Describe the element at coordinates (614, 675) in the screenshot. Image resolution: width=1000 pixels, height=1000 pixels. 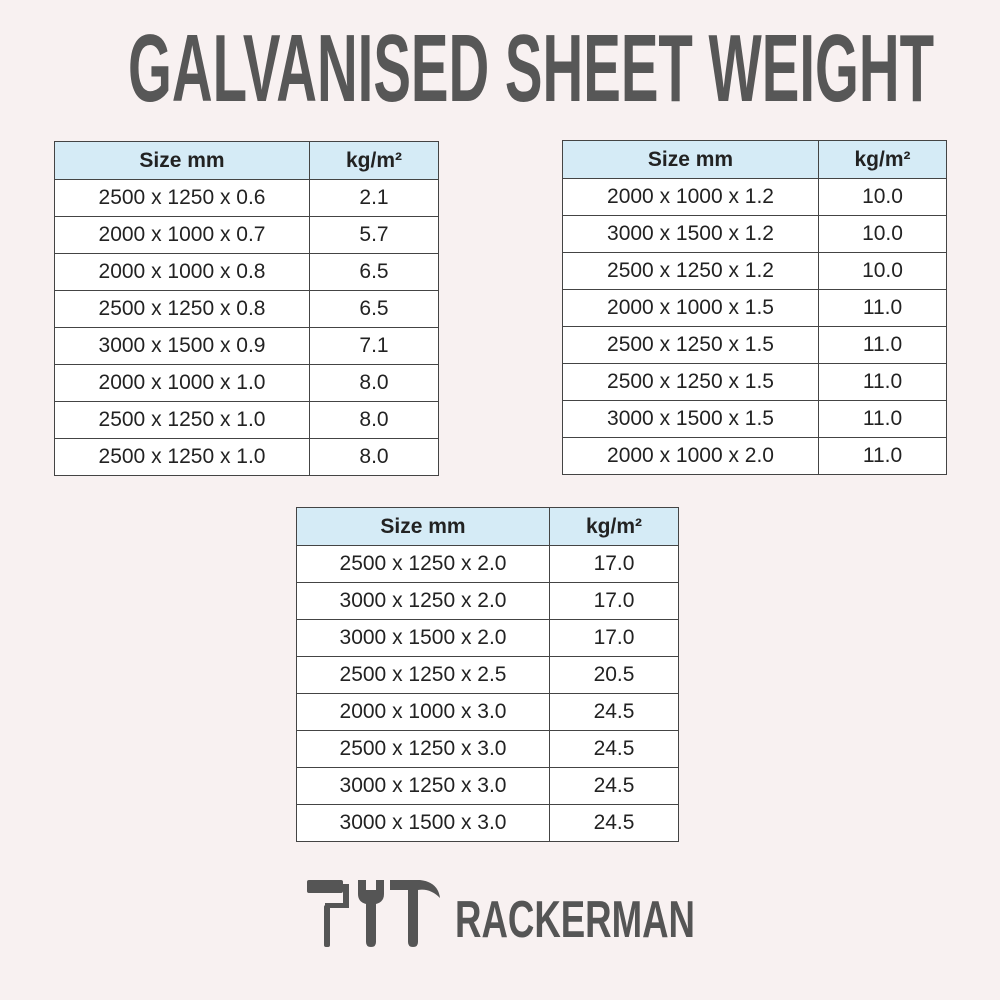
I see `weight-cell: 20.5` at that location.